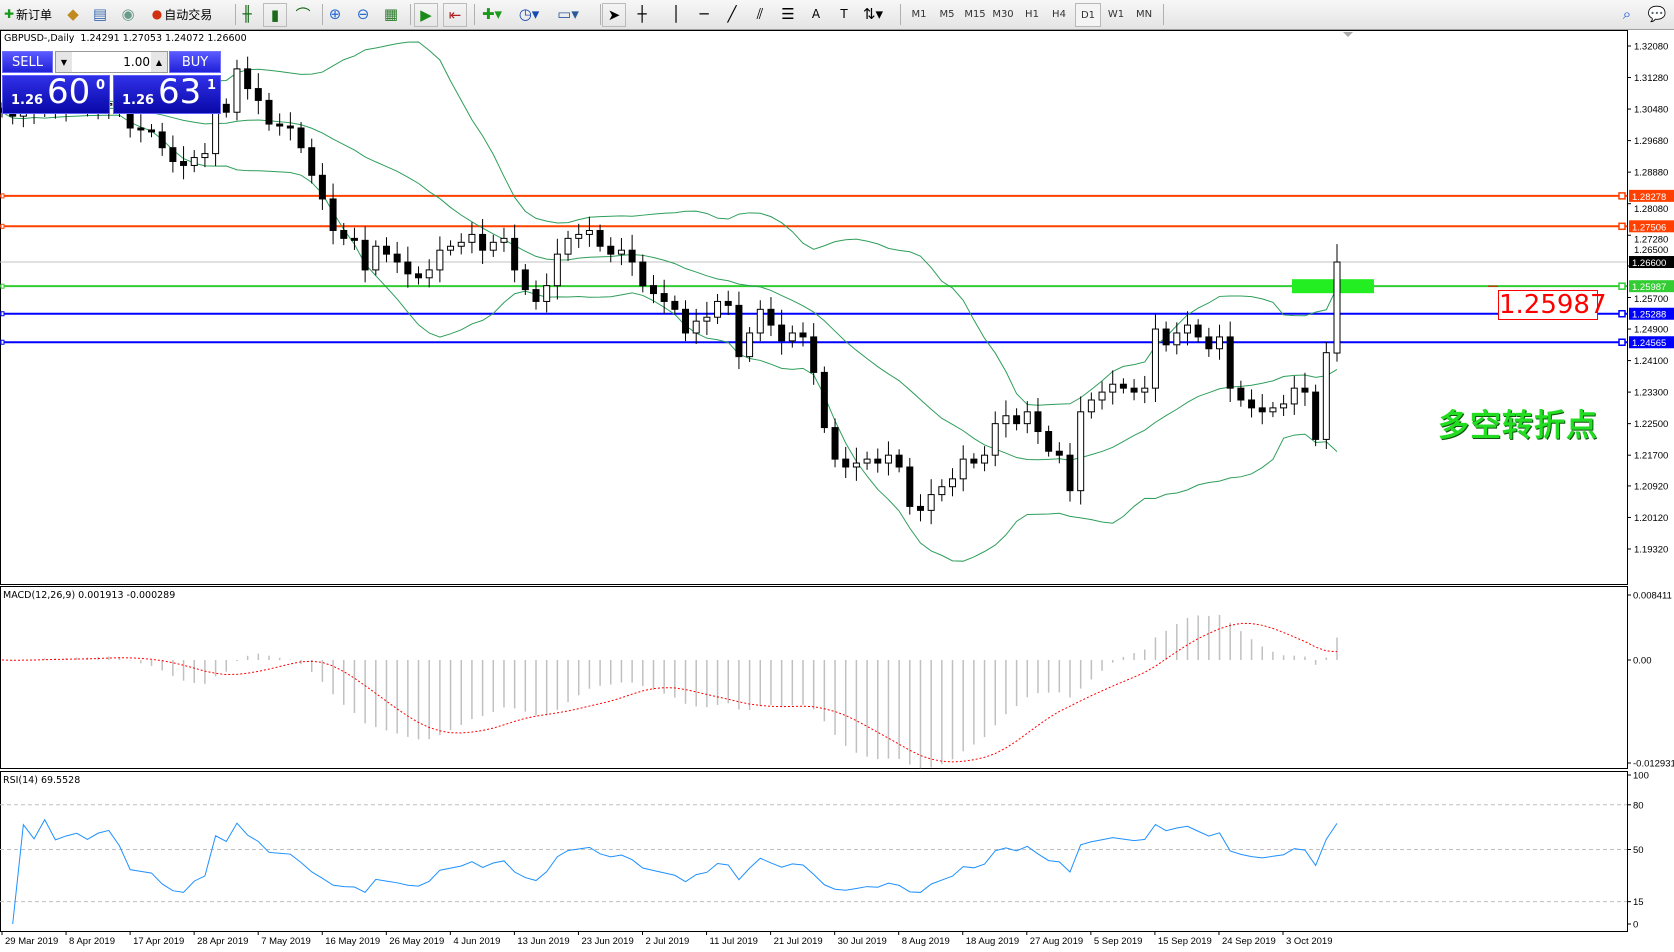  I want to click on arrows-icon: ⇅▾, so click(873, 14).